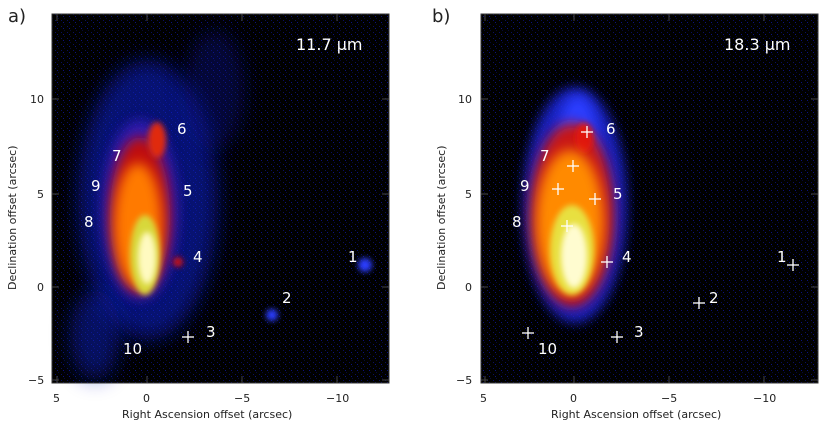 The image size is (830, 430). What do you see at coordinates (365, 265) in the screenshot?
I see `source-1-blob` at bounding box center [365, 265].